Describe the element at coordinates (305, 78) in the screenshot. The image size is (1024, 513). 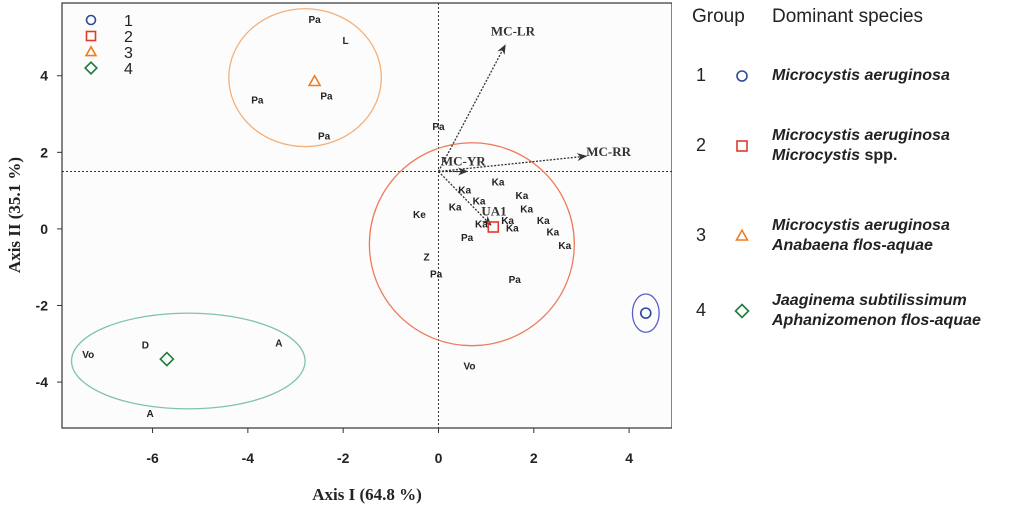
I see `group-3-ellipse` at that location.